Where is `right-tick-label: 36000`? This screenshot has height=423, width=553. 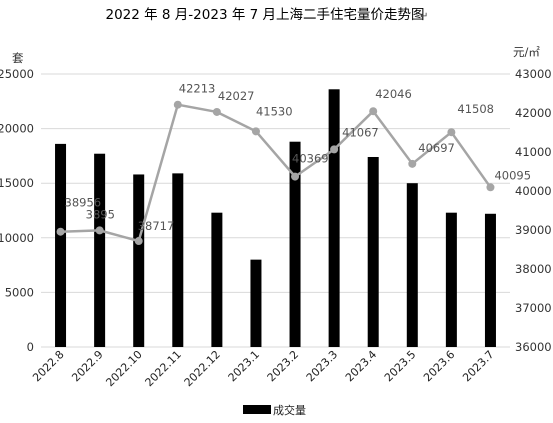 right-tick-label: 36000 is located at coordinates (533, 347).